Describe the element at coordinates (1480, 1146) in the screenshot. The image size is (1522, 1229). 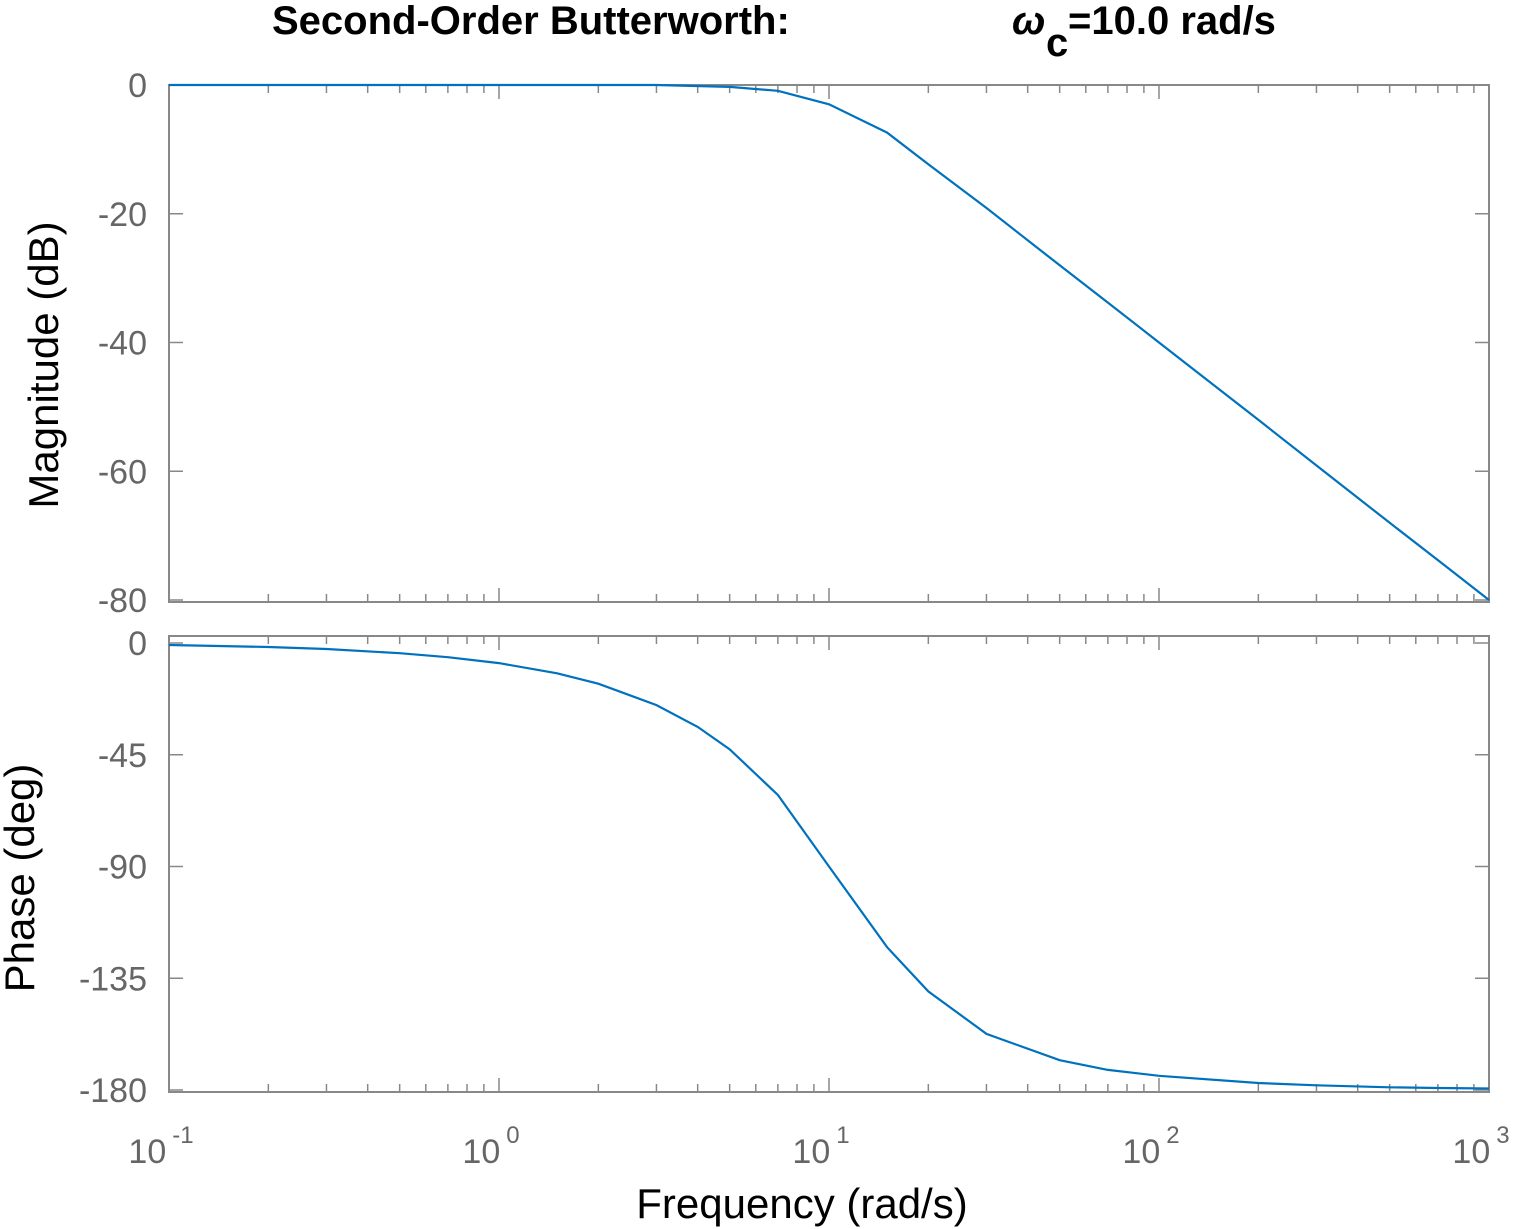
I see `x-tick-label: 10 3` at that location.